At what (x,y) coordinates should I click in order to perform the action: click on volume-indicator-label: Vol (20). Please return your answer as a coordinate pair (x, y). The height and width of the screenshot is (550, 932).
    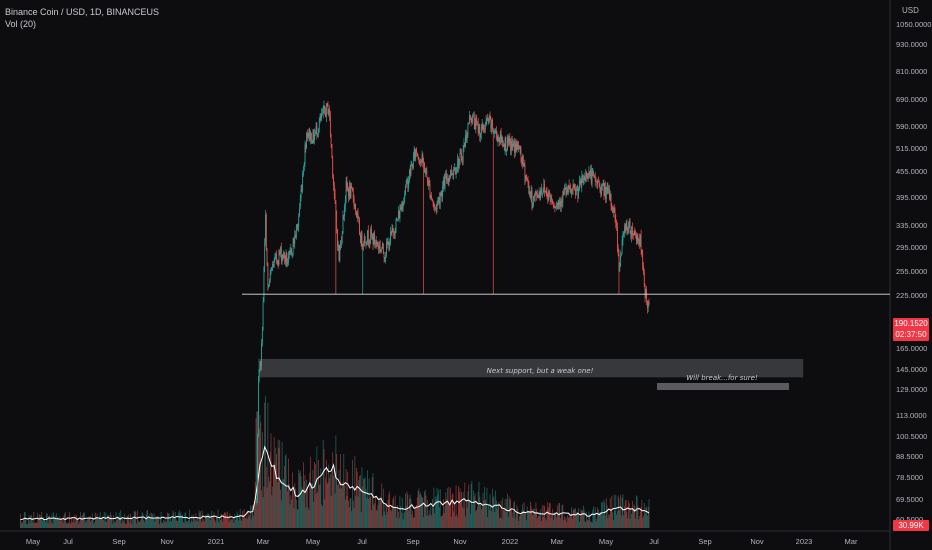
    Looking at the image, I should click on (21, 24).